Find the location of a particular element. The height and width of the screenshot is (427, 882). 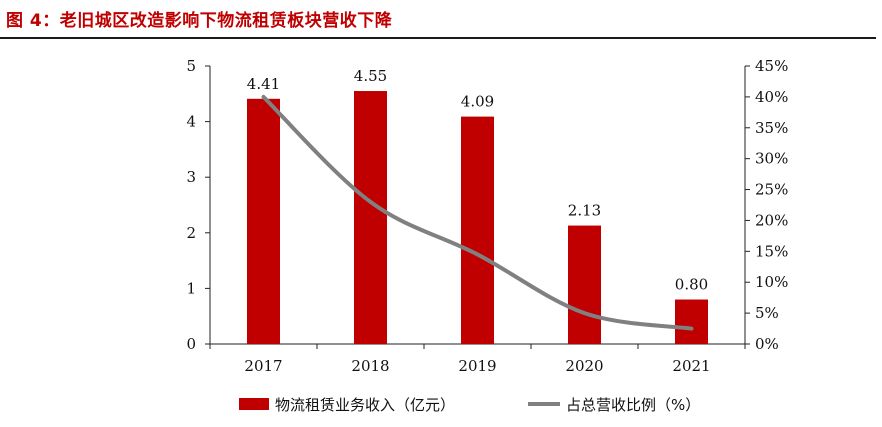

y-right-tick: 40% is located at coordinates (766, 97).